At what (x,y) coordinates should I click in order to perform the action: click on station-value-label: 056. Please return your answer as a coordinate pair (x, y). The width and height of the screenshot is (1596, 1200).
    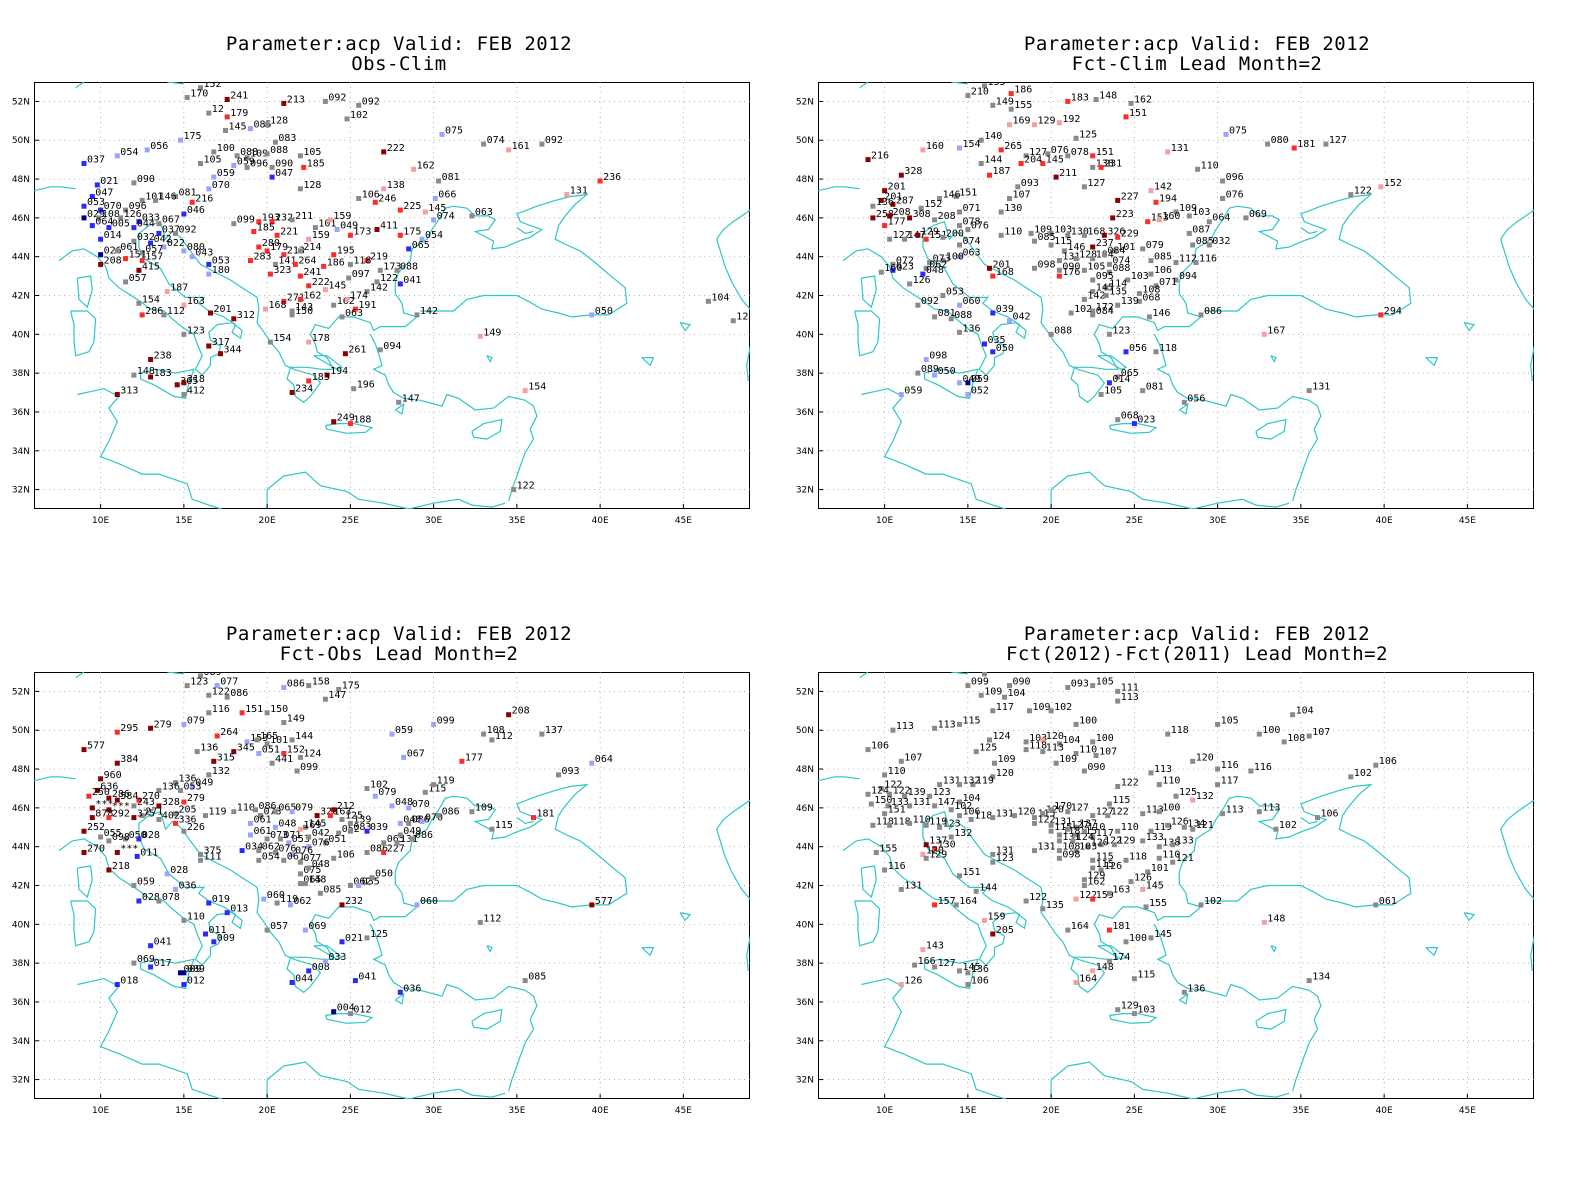
    Looking at the image, I should click on (1138, 348).